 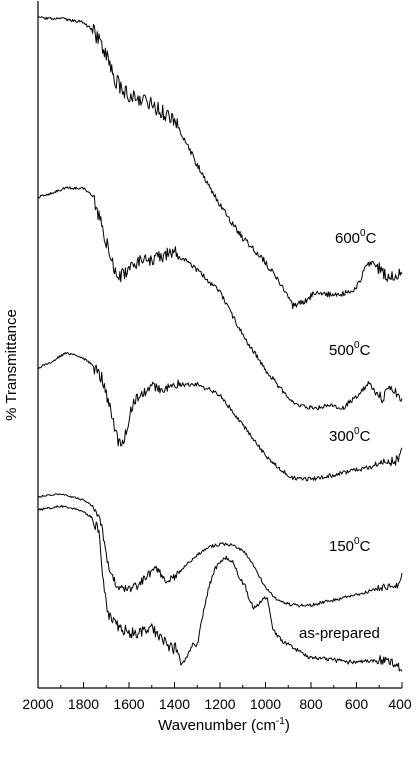 What do you see at coordinates (341, 546) in the screenshot?
I see `series-label-150-main: 150` at bounding box center [341, 546].